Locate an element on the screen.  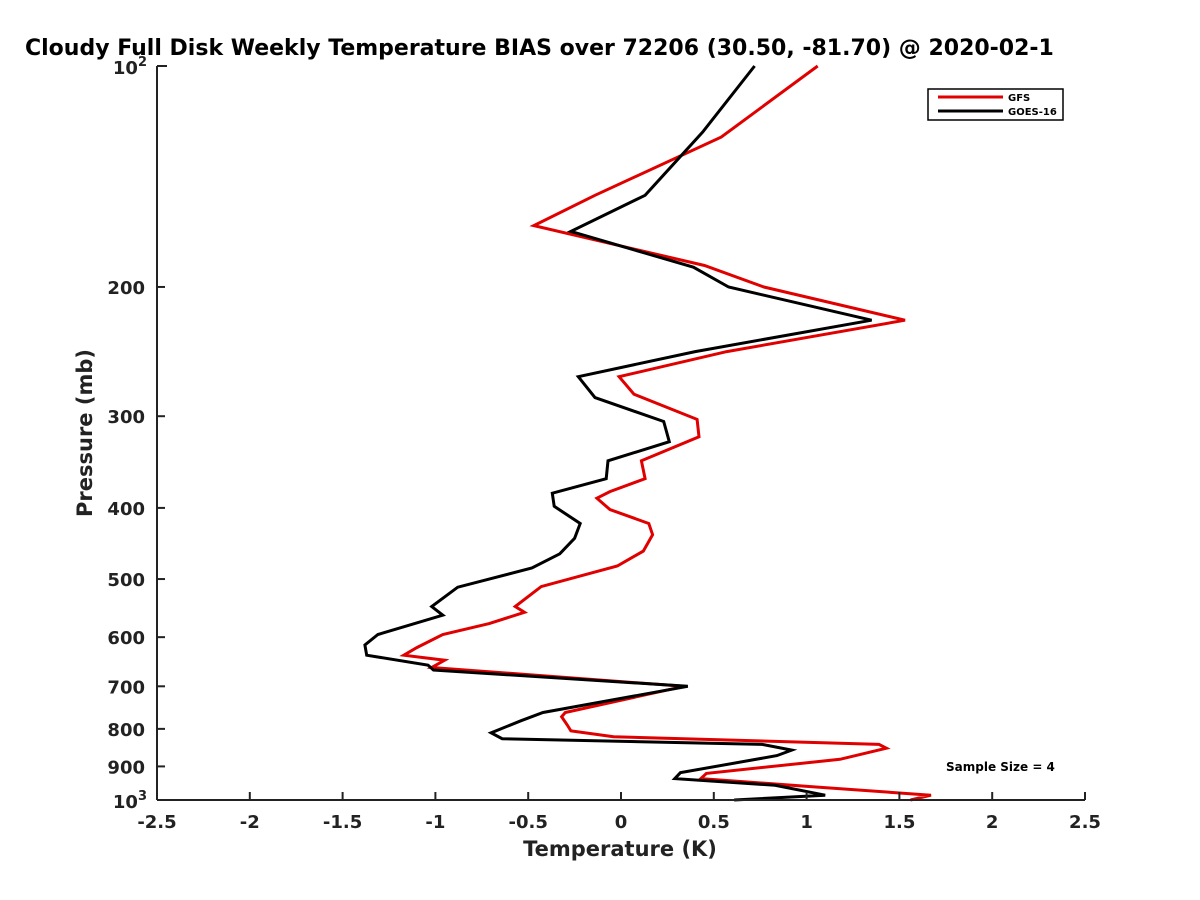
x-tick-label-9: 2 is located at coordinates (992, 822).